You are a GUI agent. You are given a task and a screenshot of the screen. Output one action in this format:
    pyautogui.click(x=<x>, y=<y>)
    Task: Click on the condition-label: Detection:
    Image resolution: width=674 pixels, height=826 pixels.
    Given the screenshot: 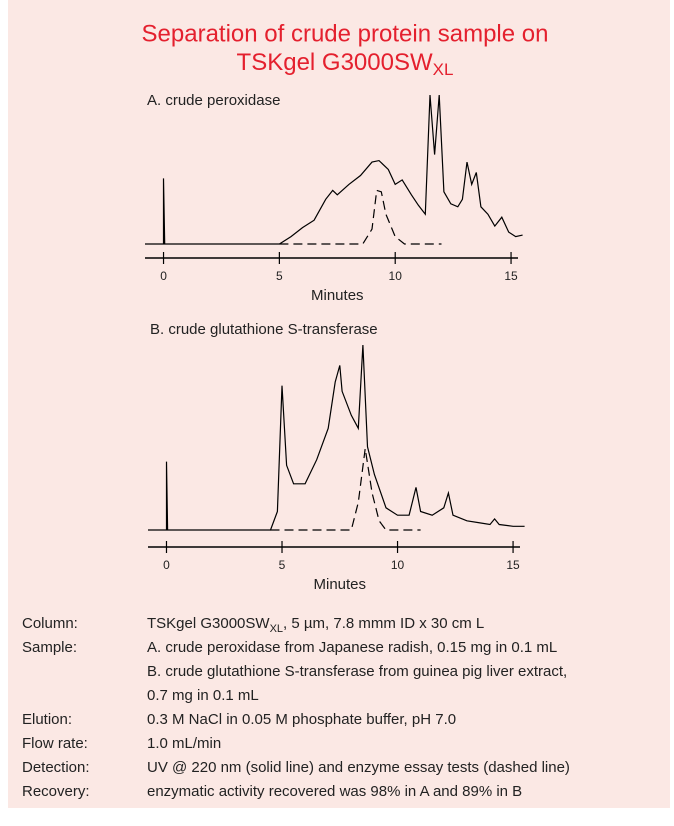 What is the action you would take?
    pyautogui.click(x=56, y=767)
    